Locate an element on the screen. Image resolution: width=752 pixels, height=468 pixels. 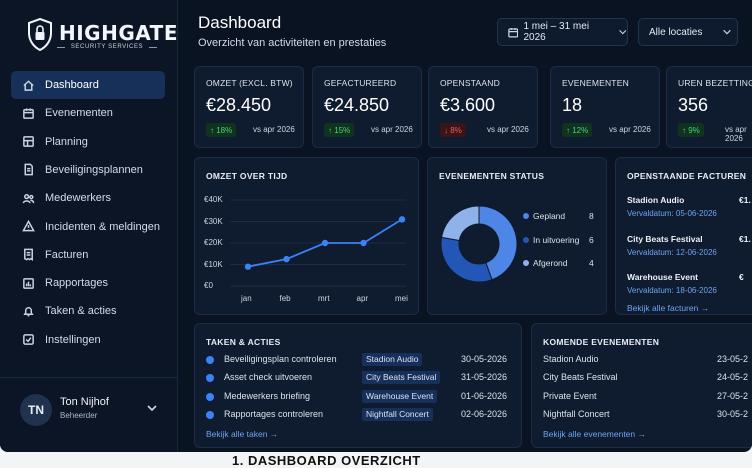
kpi-label: GEFACTUREERD is located at coordinates (360, 83).